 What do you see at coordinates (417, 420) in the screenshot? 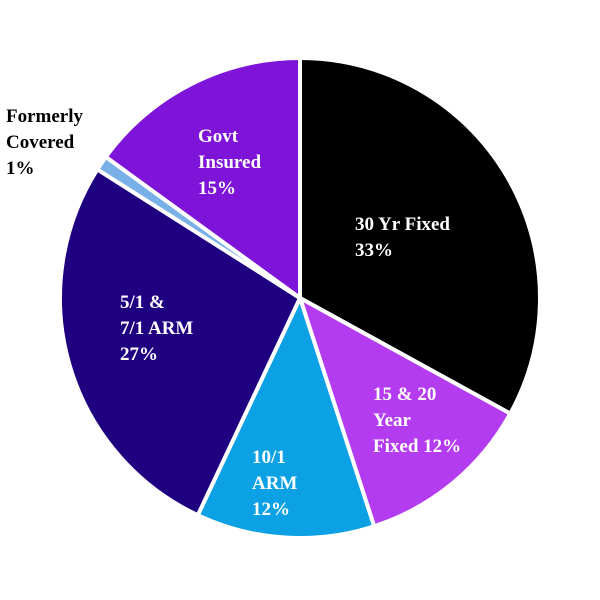
I see `slice-label-1: 15 & 20 Year Fixed 12%` at bounding box center [417, 420].